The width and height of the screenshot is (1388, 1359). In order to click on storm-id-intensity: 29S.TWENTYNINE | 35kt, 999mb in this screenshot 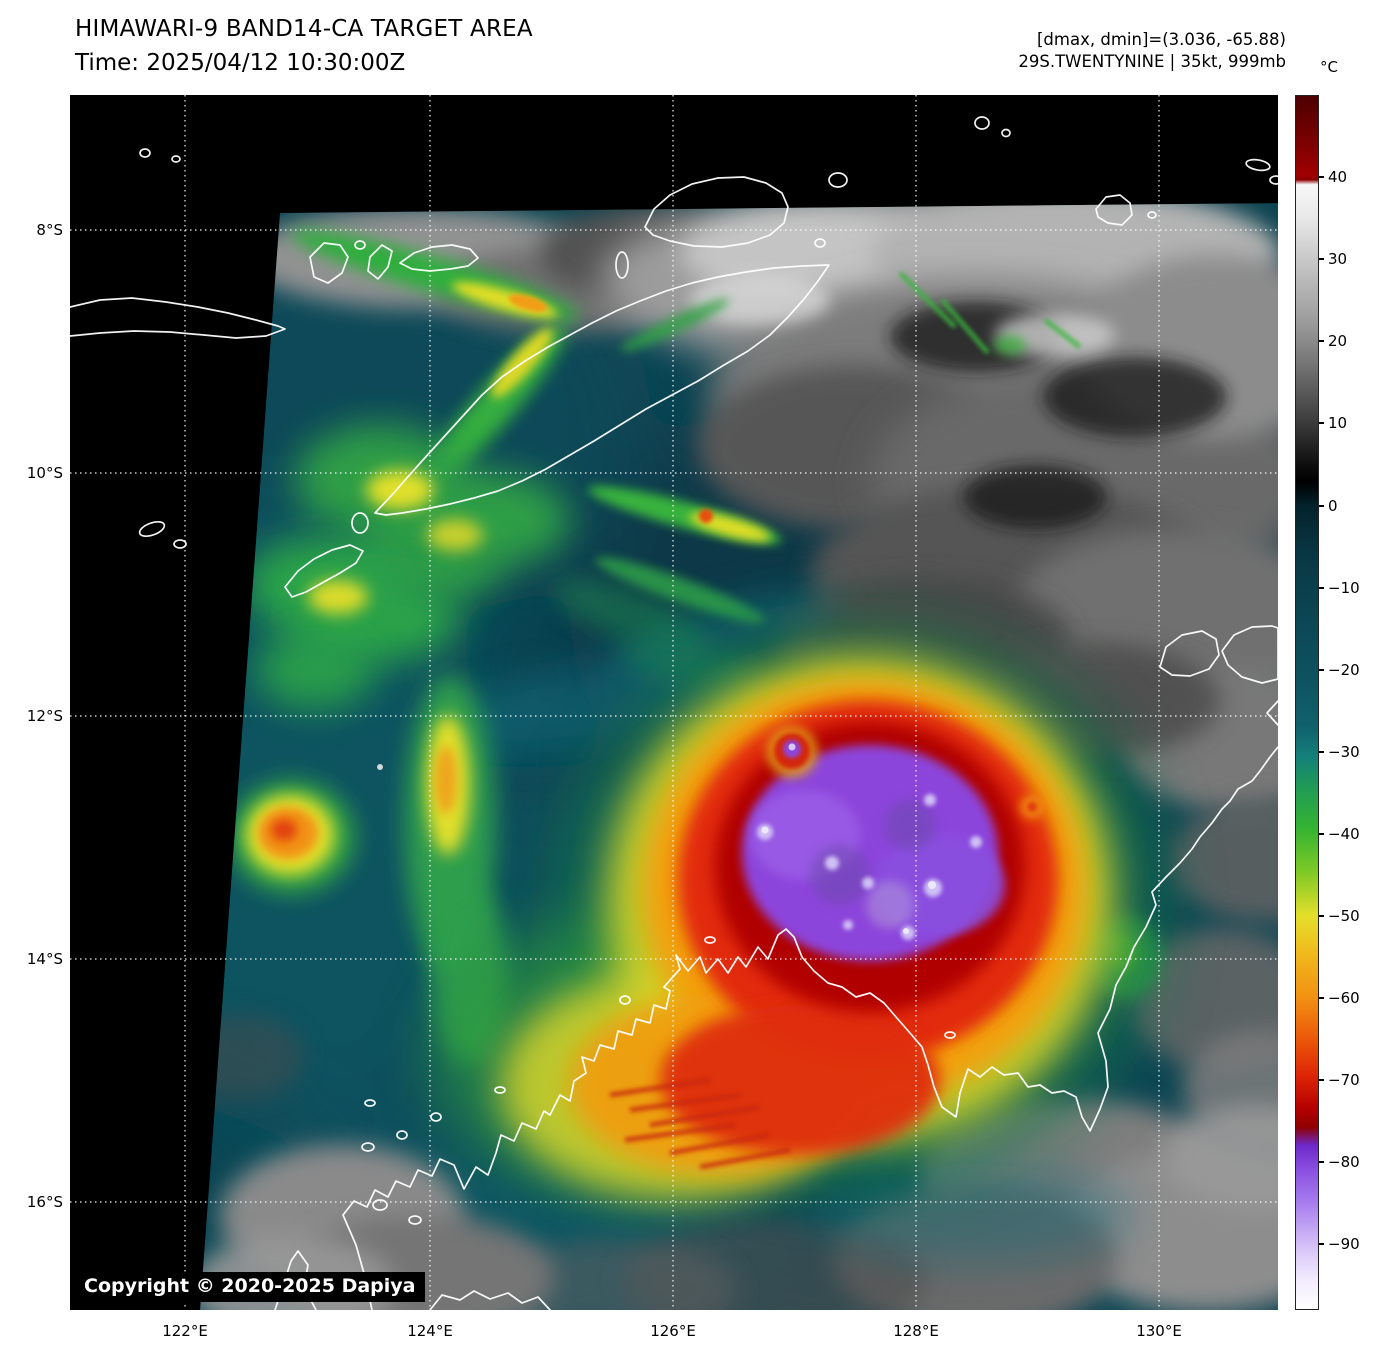, I will do `click(1152, 61)`.